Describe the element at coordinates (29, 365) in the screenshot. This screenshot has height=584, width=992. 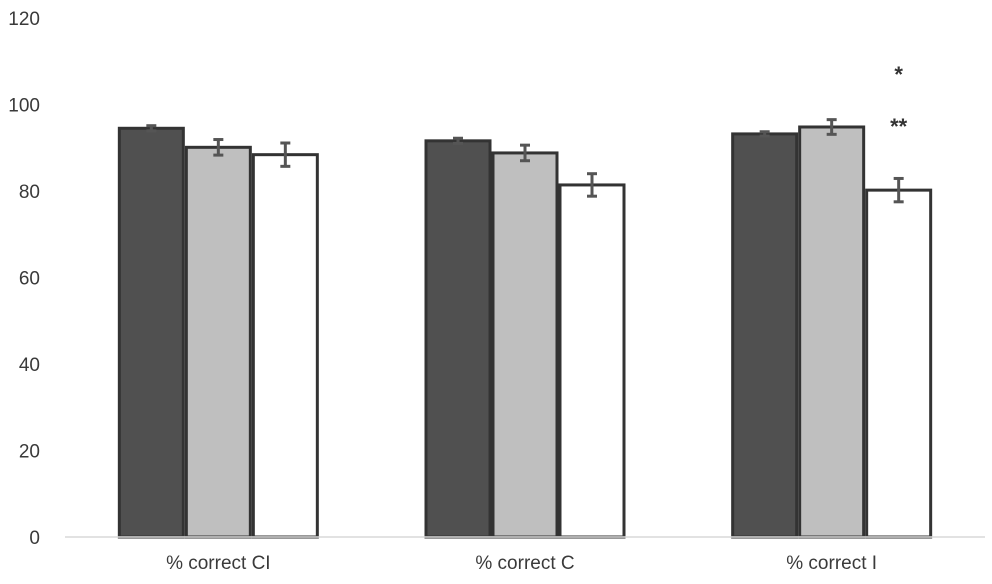
I see `y-tick-label: 40` at that location.